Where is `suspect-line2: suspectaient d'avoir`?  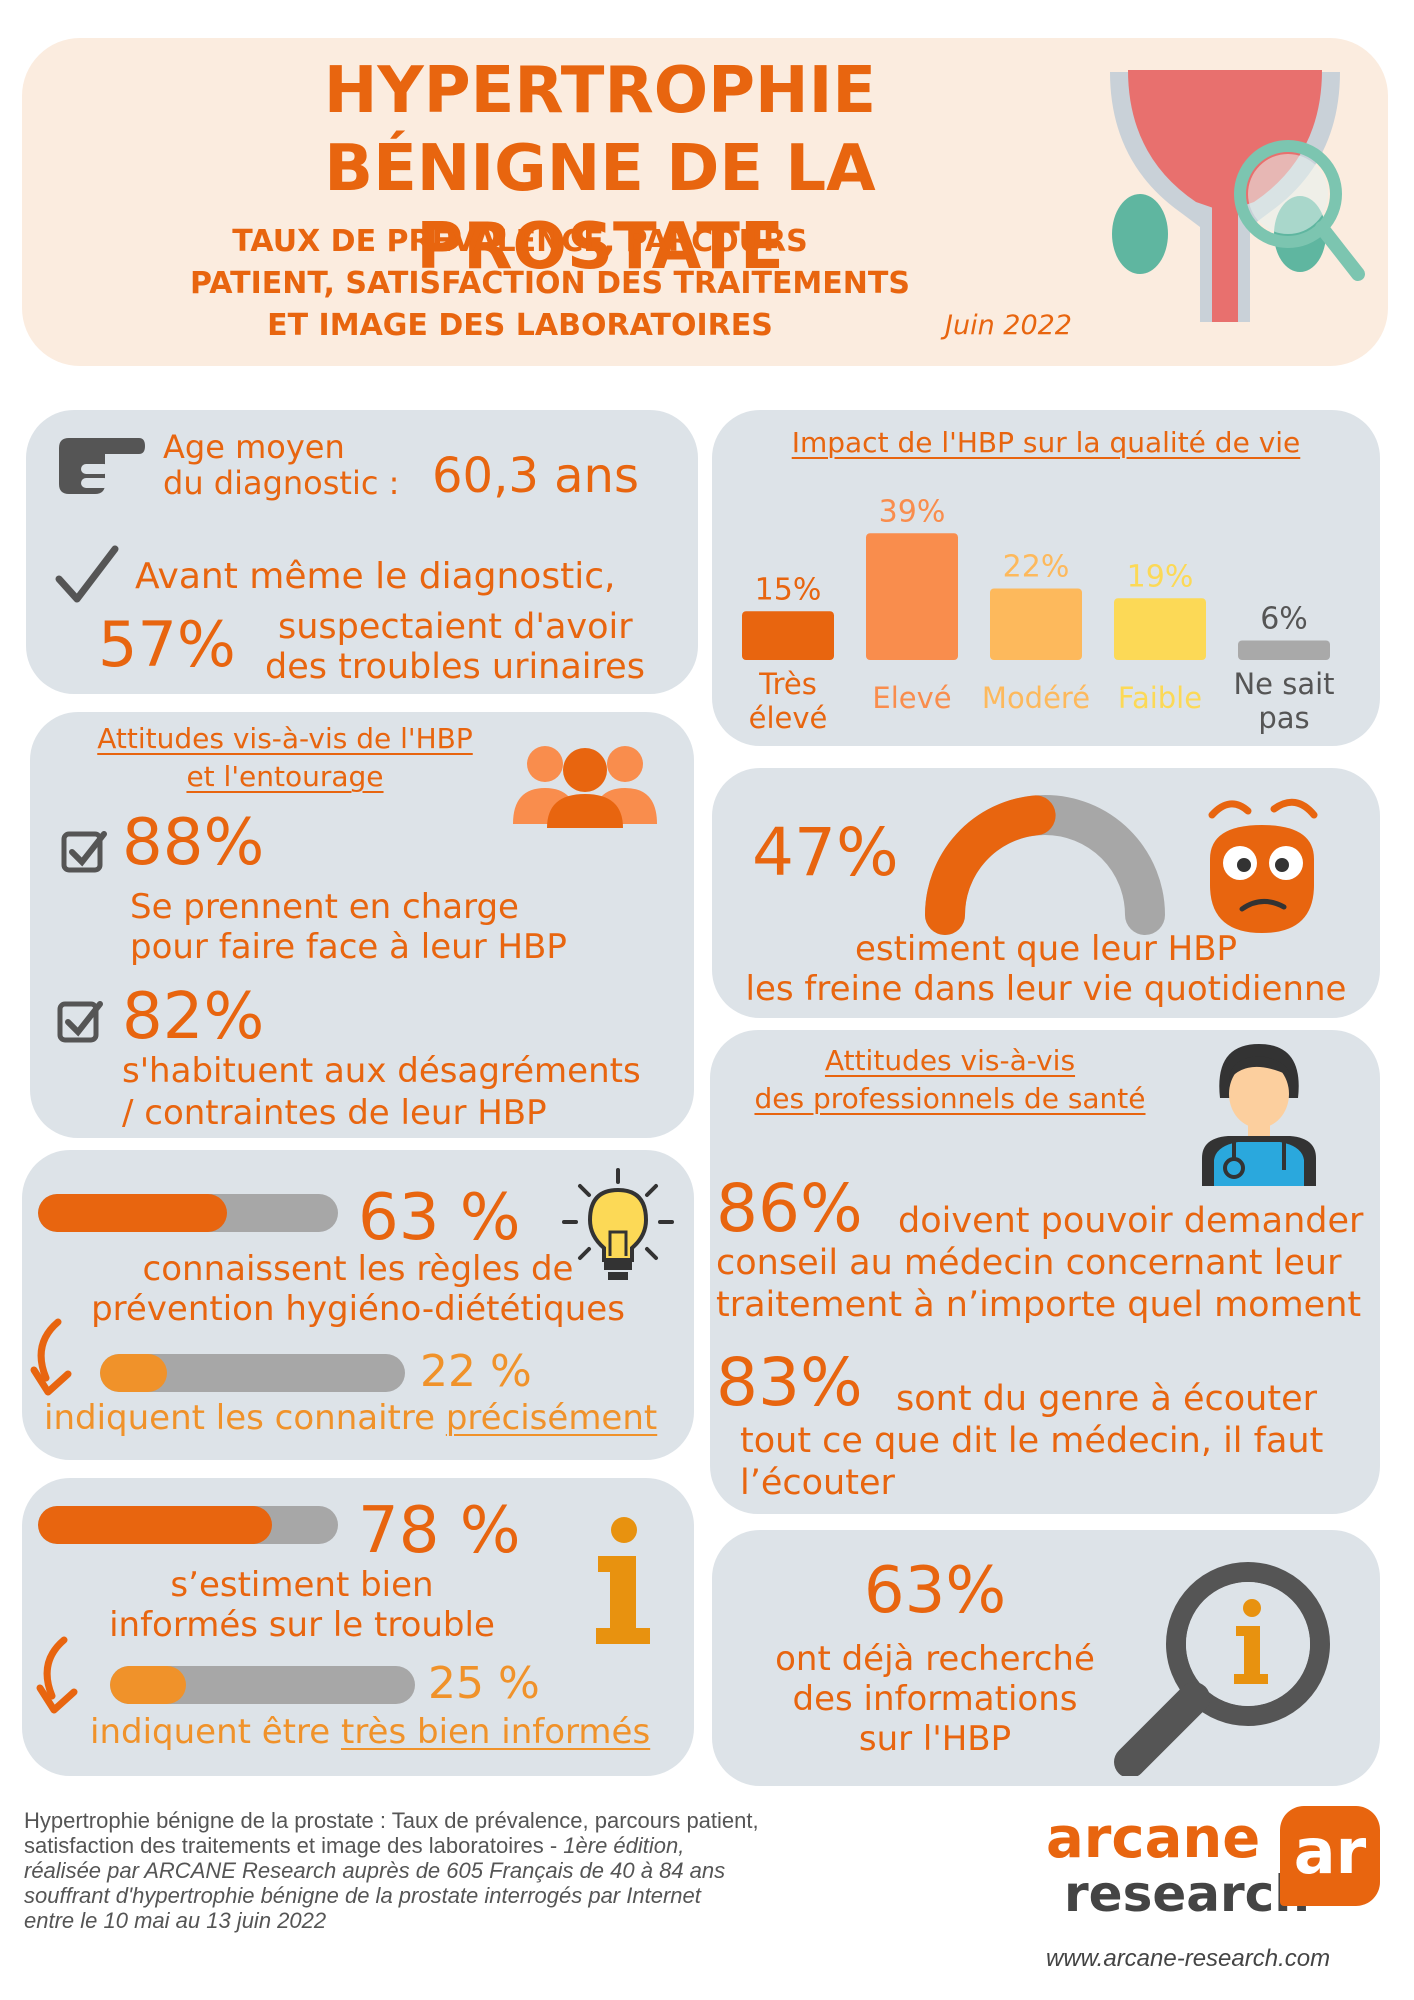 suspect-line2: suspectaient d'avoir is located at coordinates (455, 627).